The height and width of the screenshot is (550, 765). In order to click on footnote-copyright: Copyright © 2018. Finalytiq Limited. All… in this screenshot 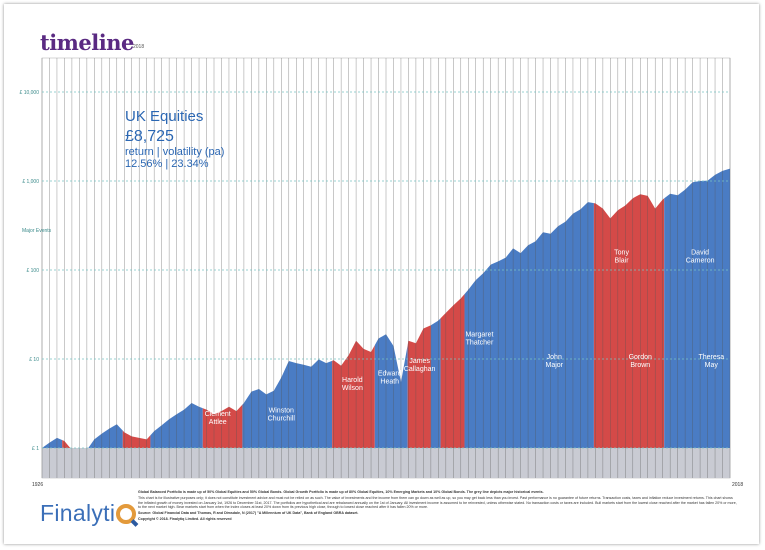, I will do `click(185, 519)`.